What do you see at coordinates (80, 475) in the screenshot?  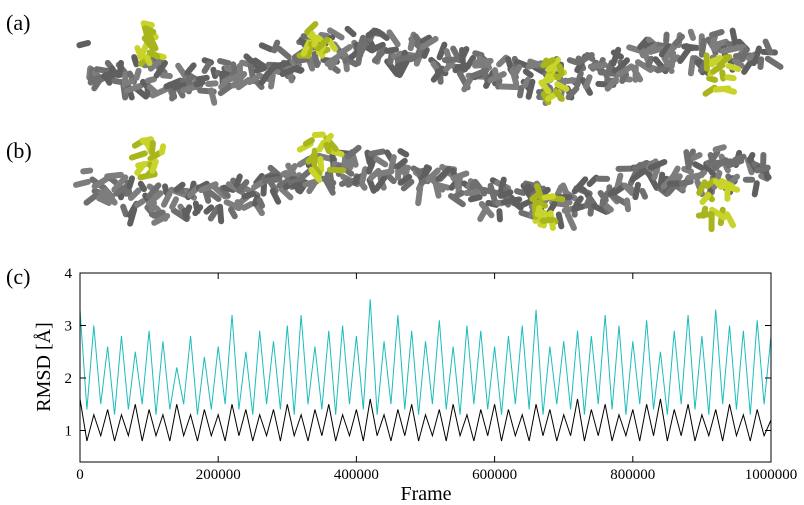 I see `x-tick-label: 0` at bounding box center [80, 475].